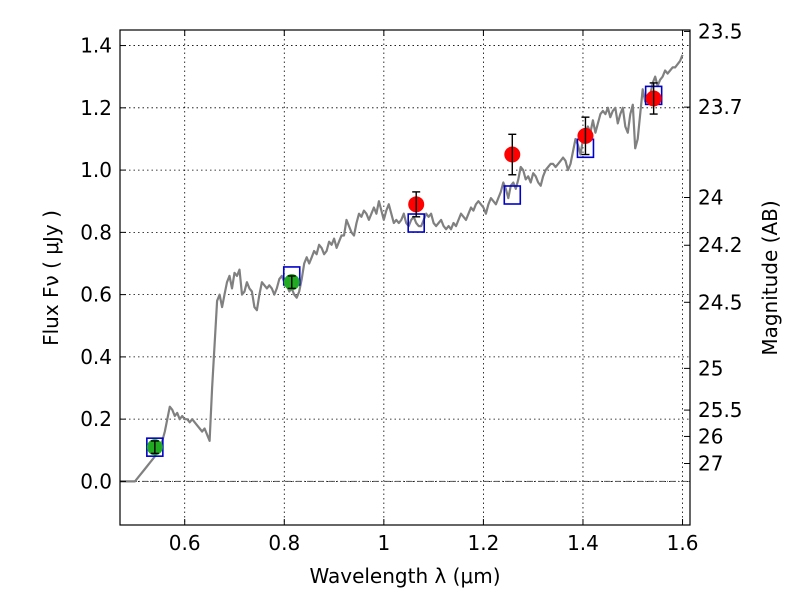  I want to click on mag-tick-label: 24, so click(710, 197).